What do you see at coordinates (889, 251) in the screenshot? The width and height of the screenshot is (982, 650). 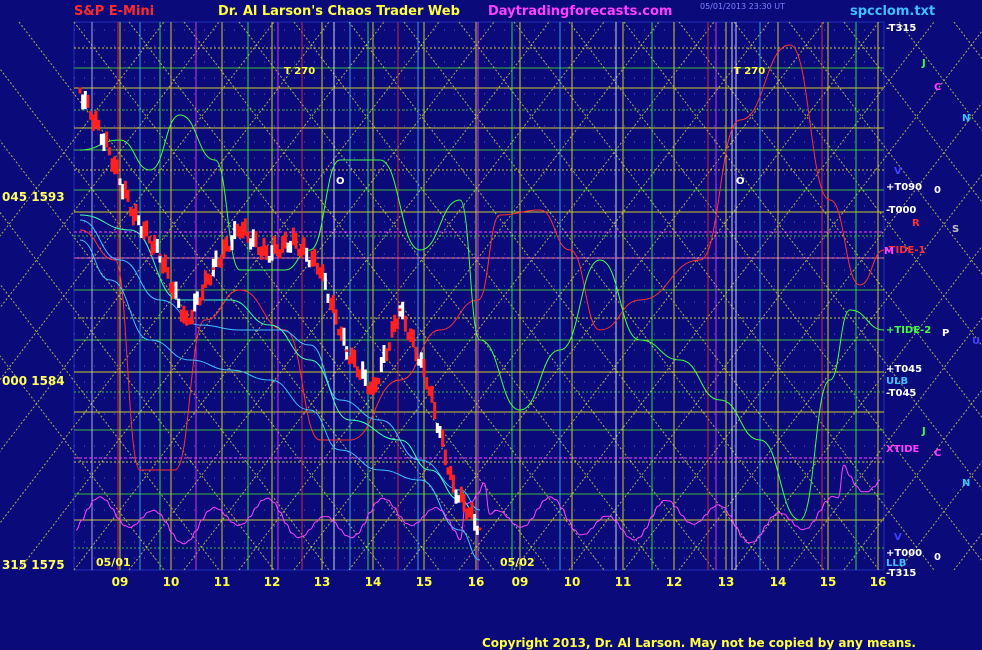 I see `planet-label: M` at bounding box center [889, 251].